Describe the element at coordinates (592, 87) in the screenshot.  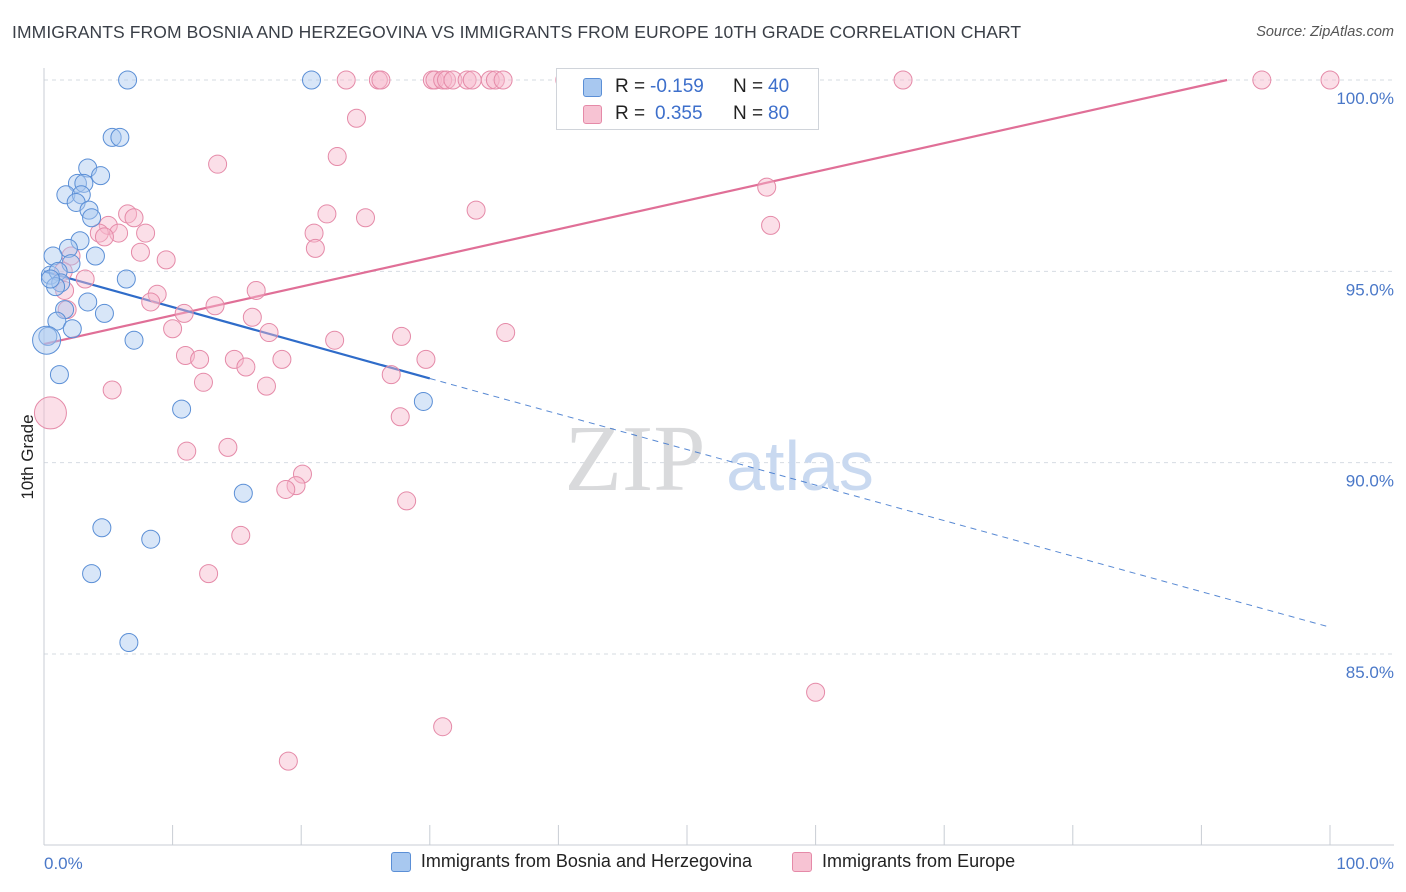
I see `stats-swatch-blue` at that location.